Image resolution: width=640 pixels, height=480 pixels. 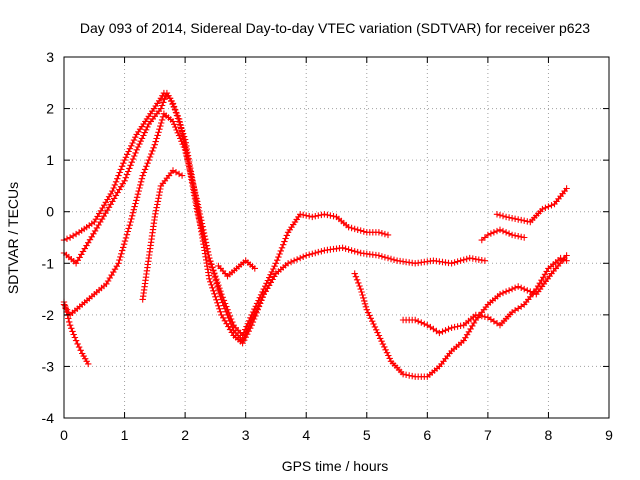 I want to click on x-tick-label: 8, so click(x=549, y=435).